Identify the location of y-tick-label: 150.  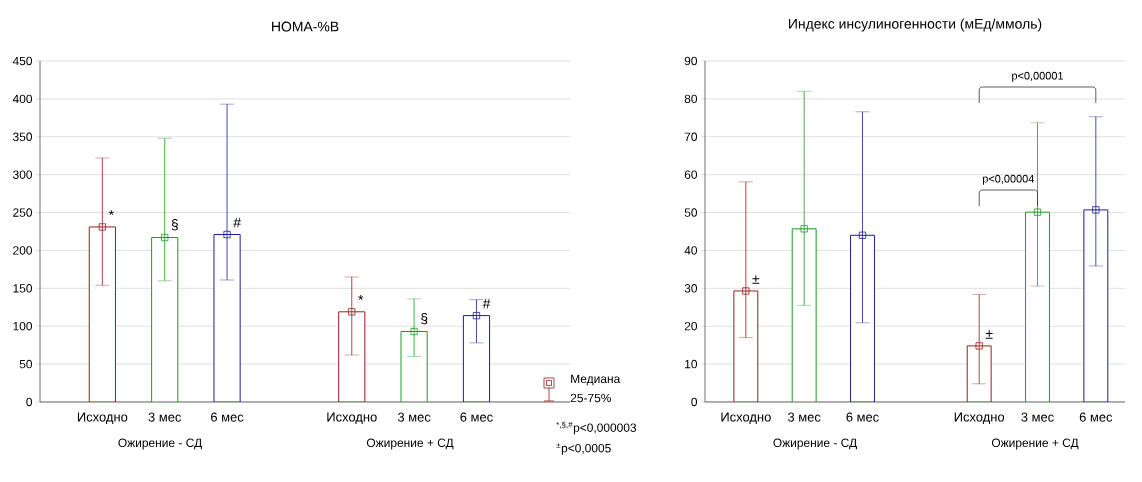
(23, 288).